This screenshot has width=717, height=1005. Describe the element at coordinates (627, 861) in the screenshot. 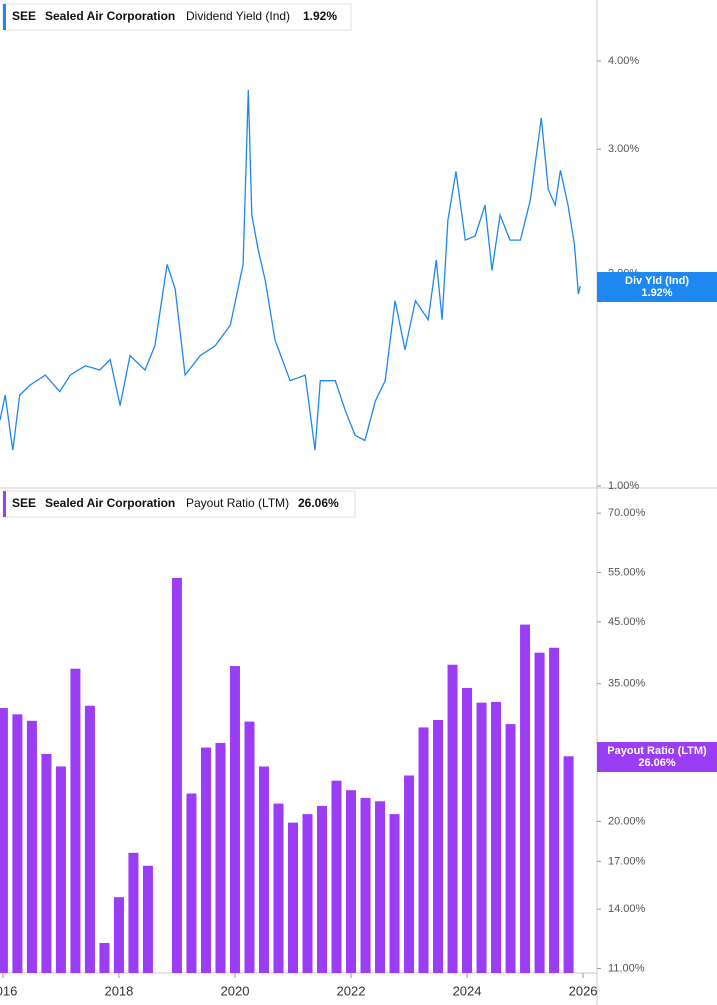

I see `y-tick-label: 17.00%` at that location.